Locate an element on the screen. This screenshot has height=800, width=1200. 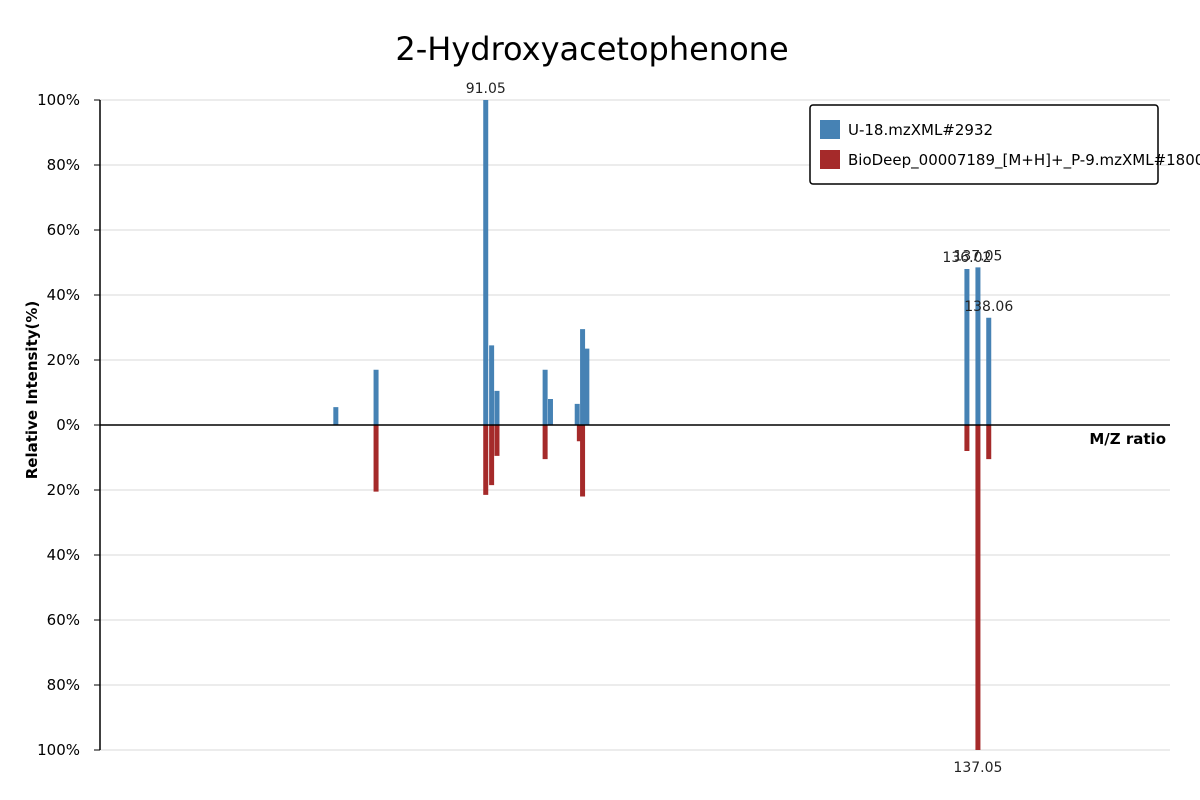
peak-label: 91.05 is located at coordinates (486, 89).